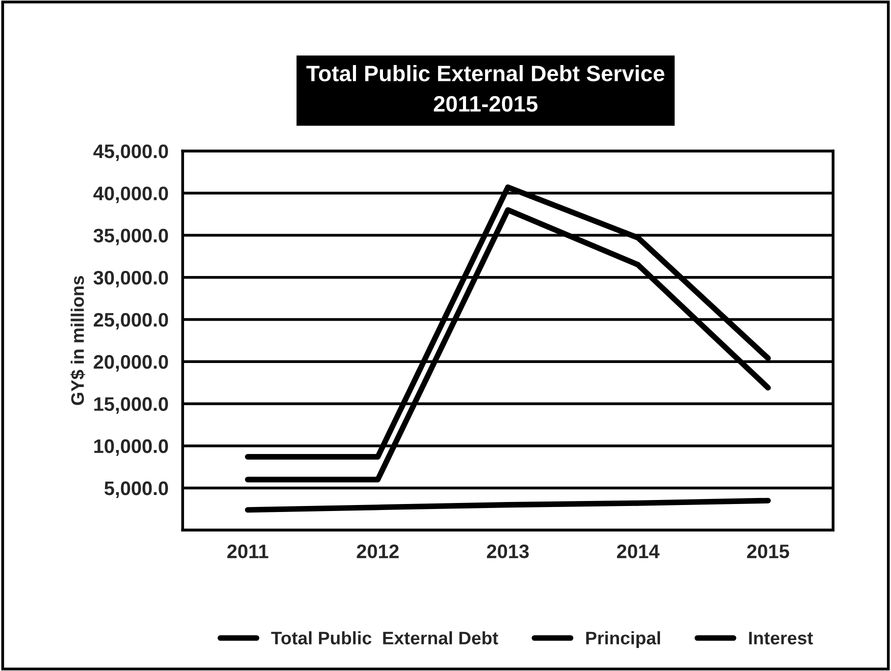  What do you see at coordinates (131, 237) in the screenshot?
I see `y-tick-label: 35,000.0` at bounding box center [131, 237].